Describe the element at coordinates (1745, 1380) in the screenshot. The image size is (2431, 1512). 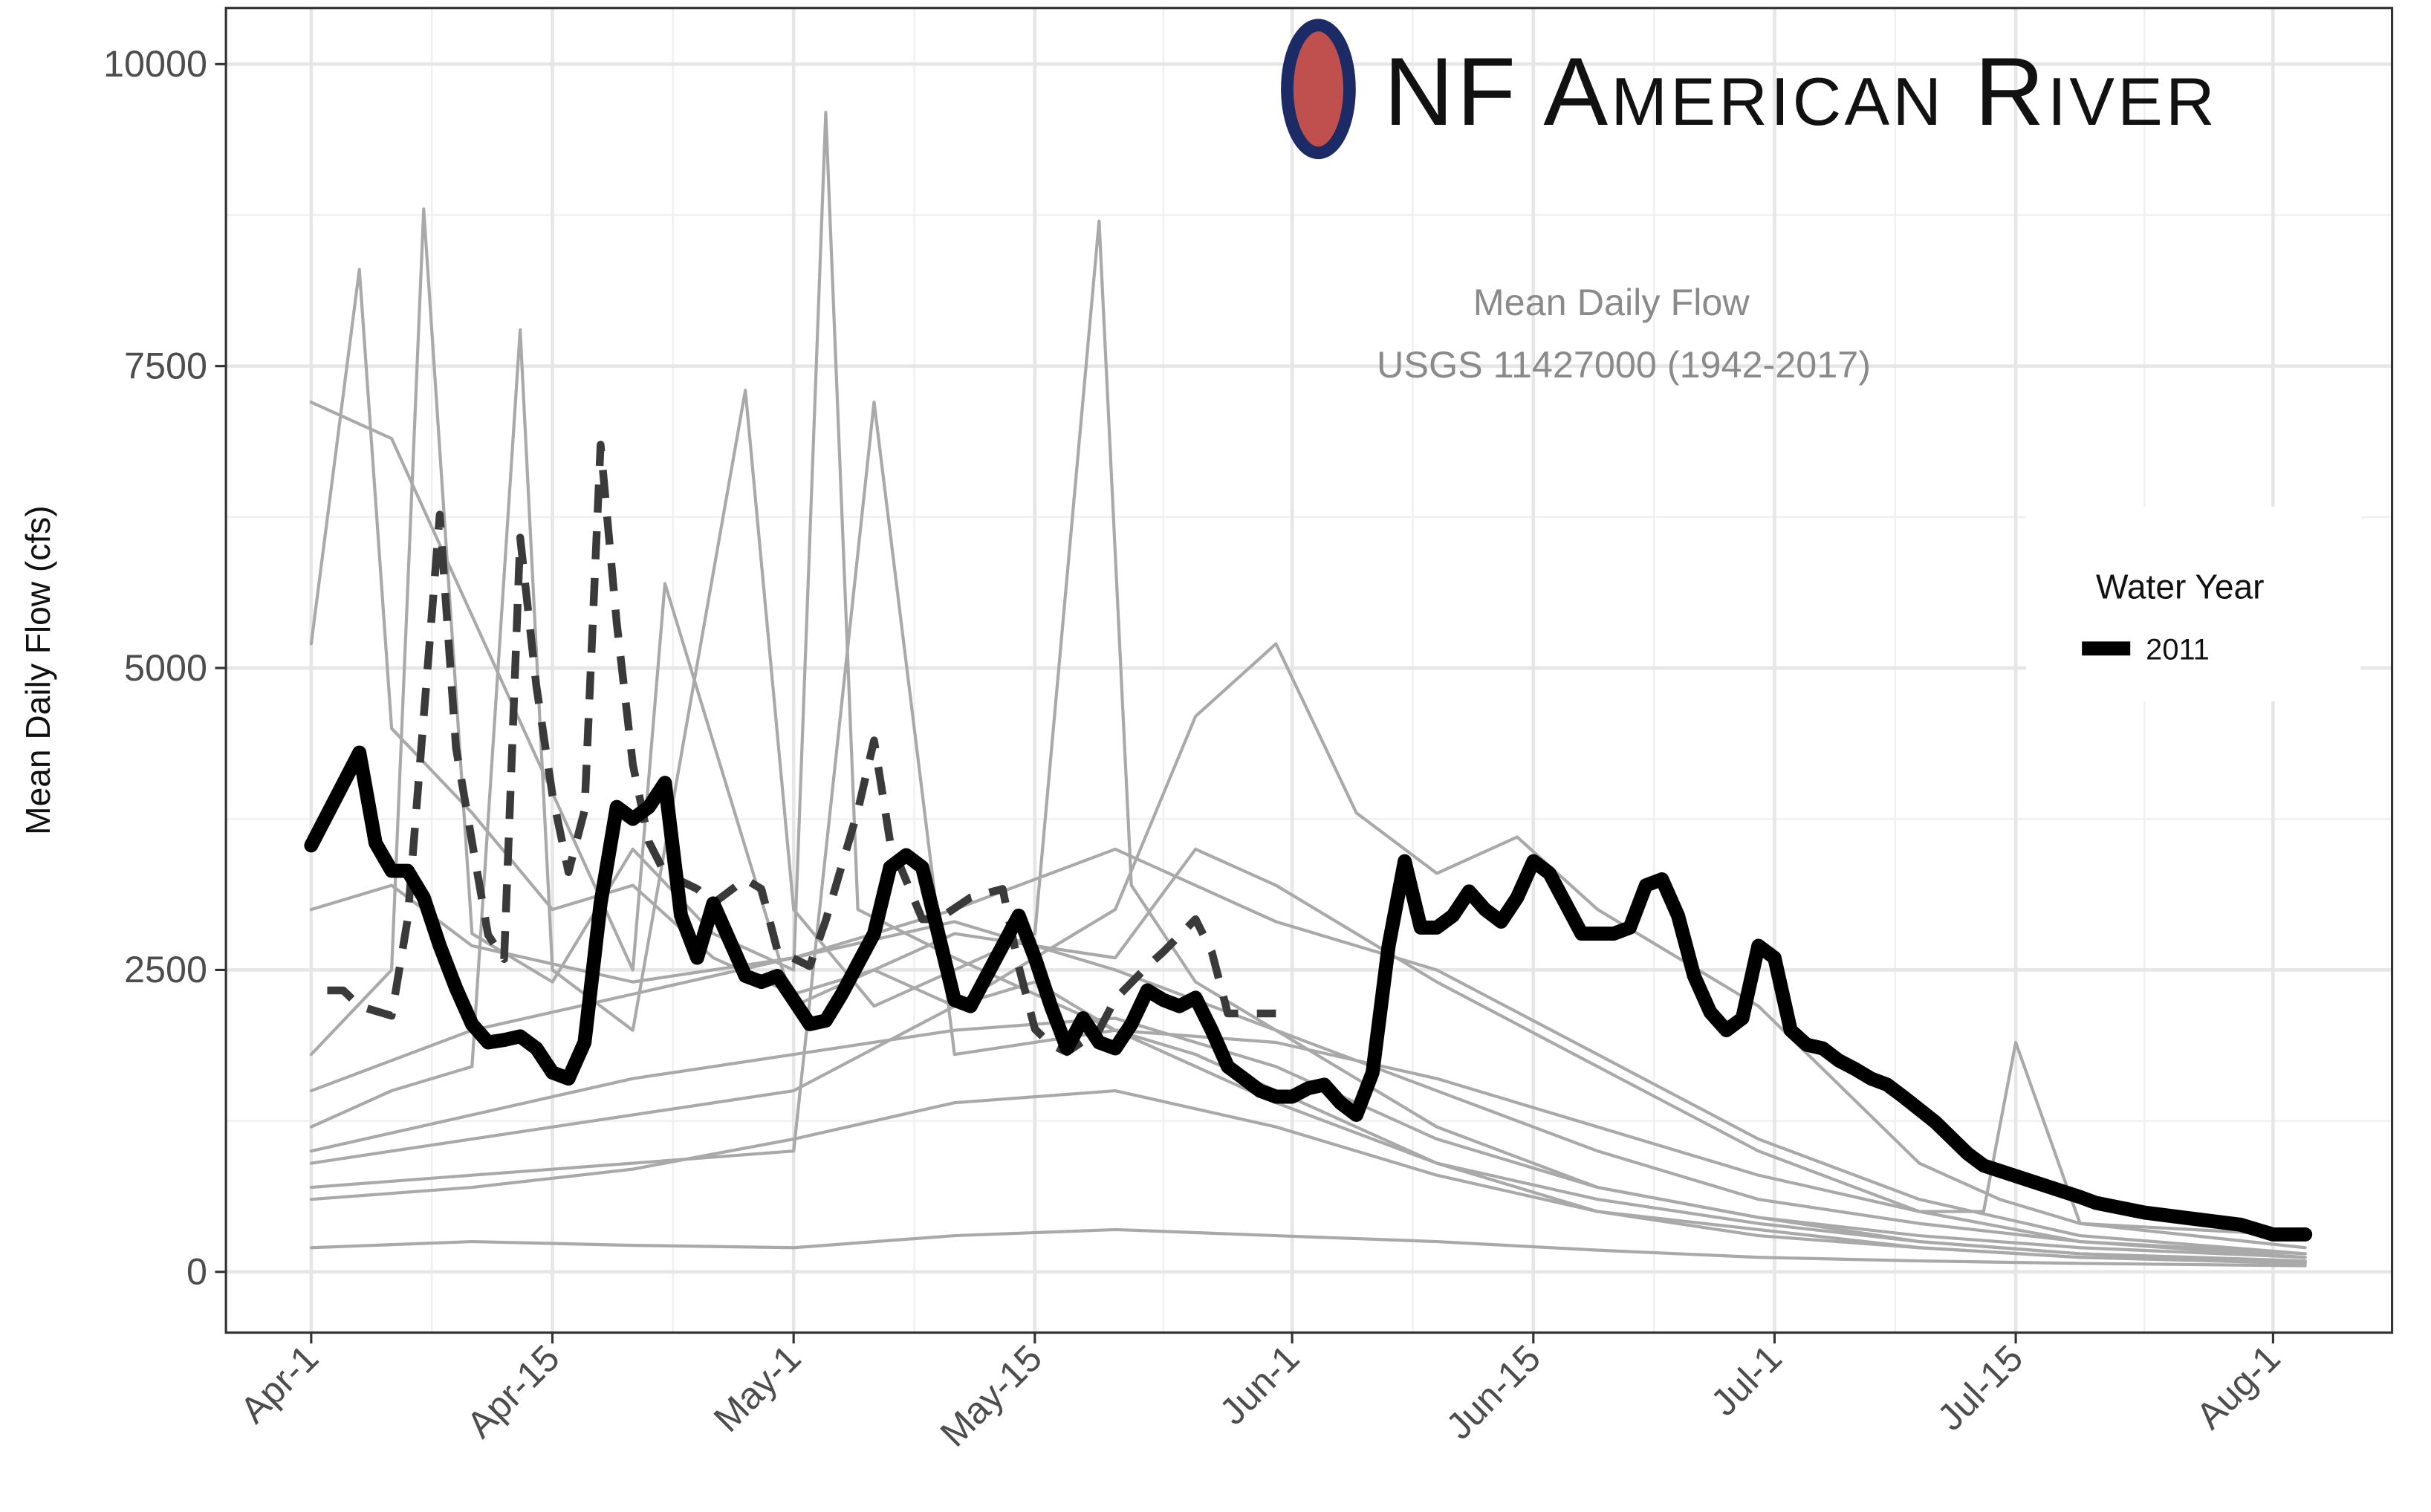
I see `x-tick-label: Jul-1` at that location.